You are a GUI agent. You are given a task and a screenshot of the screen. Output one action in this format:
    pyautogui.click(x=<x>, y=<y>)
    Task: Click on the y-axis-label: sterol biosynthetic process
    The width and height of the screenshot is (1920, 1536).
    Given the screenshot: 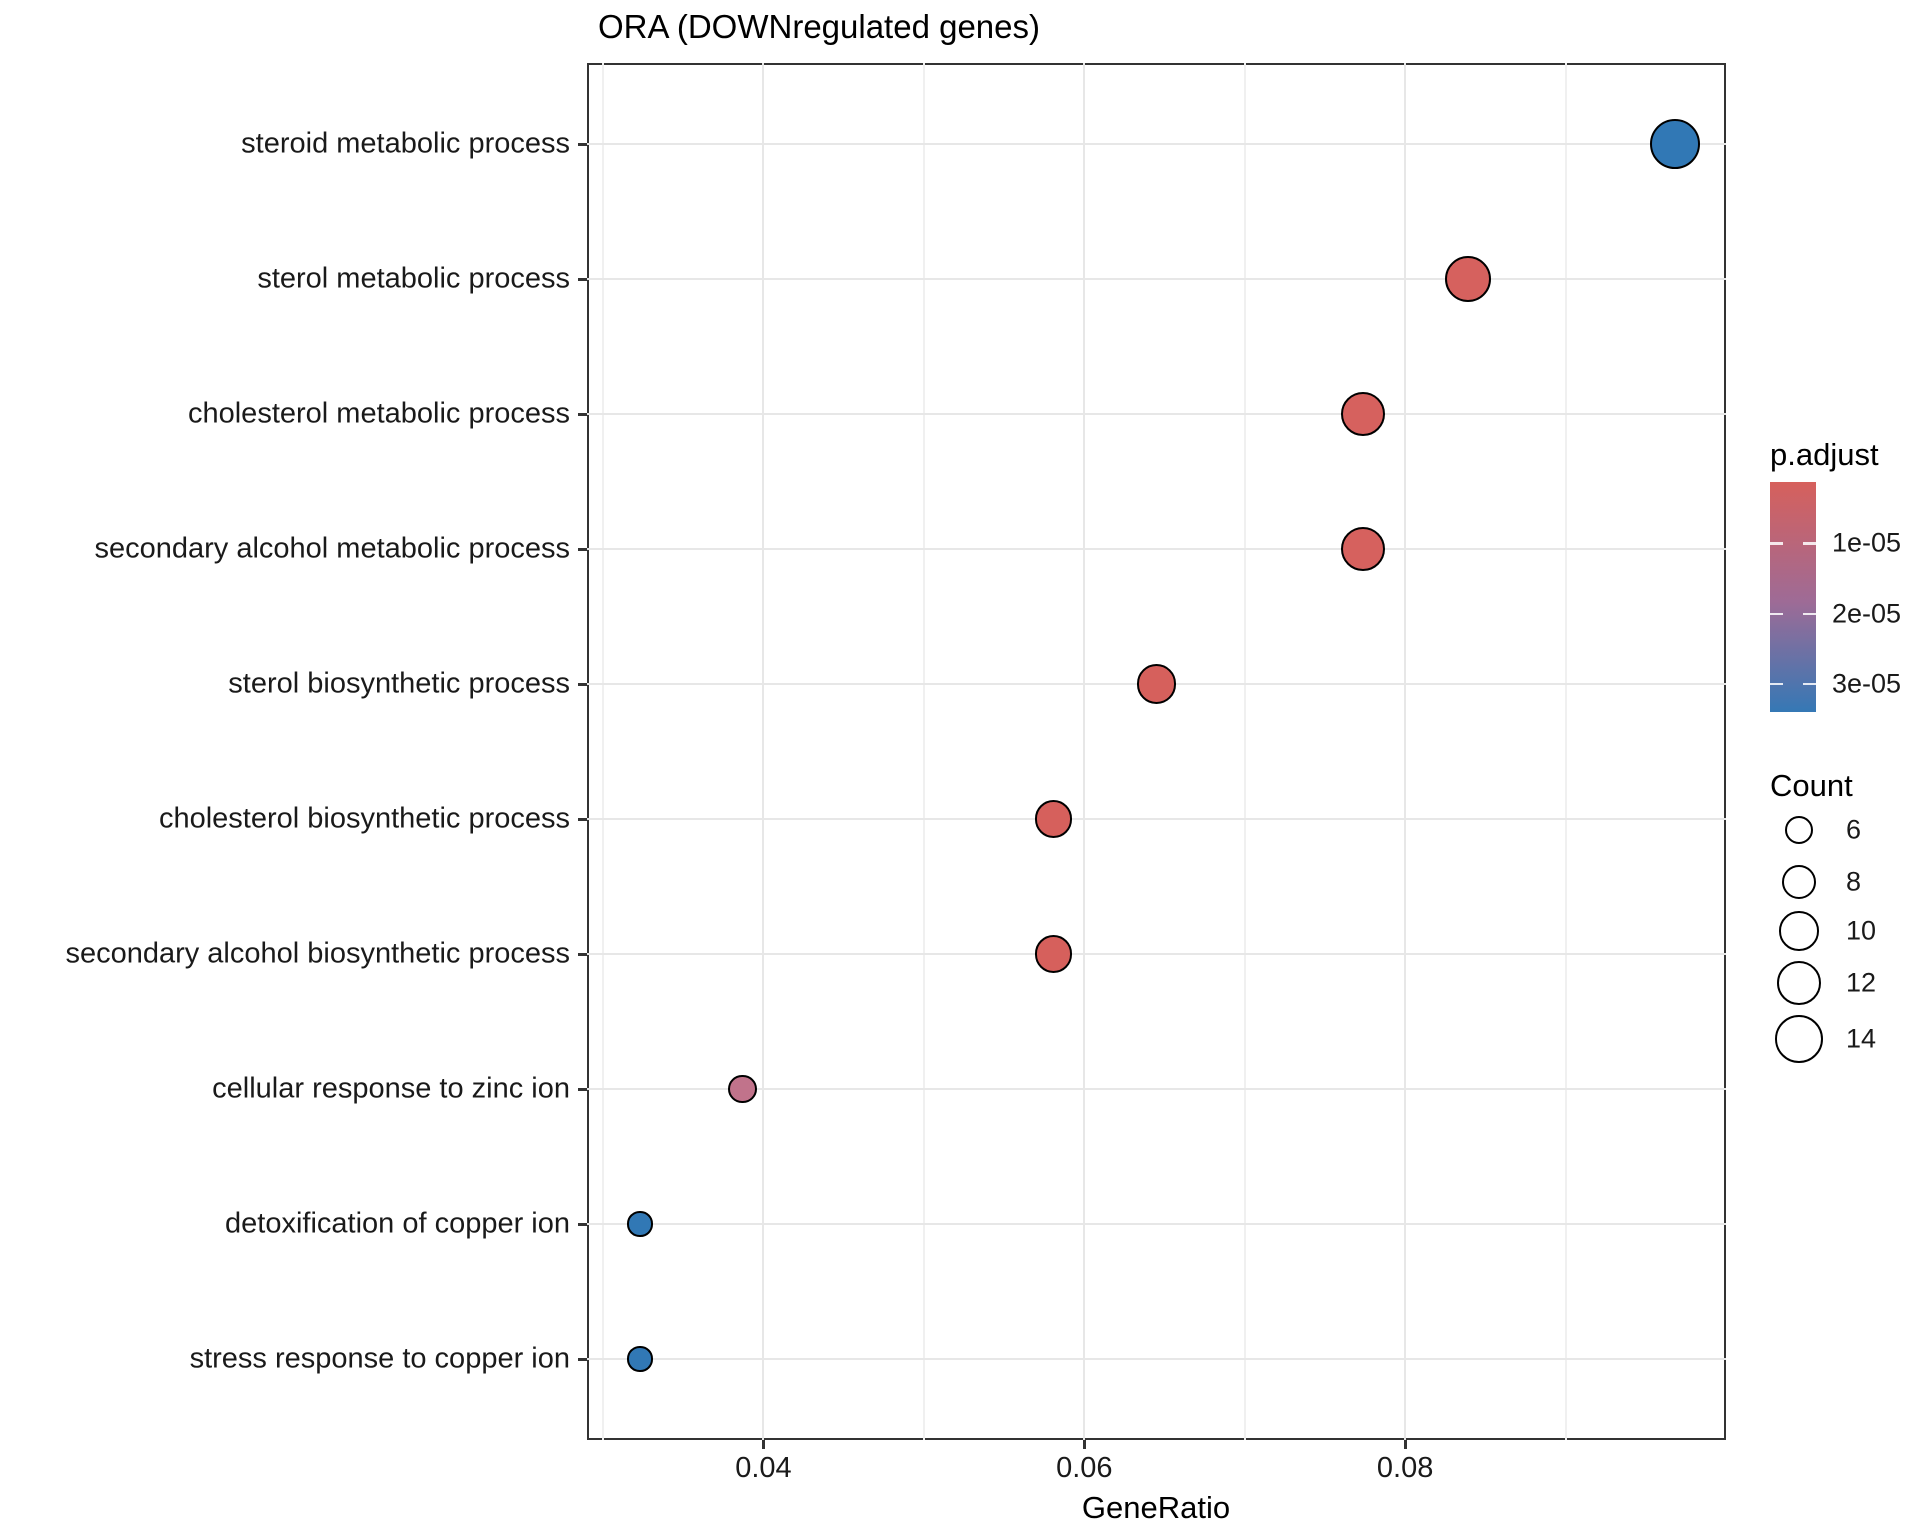 What is the action you would take?
    pyautogui.click(x=399, y=683)
    